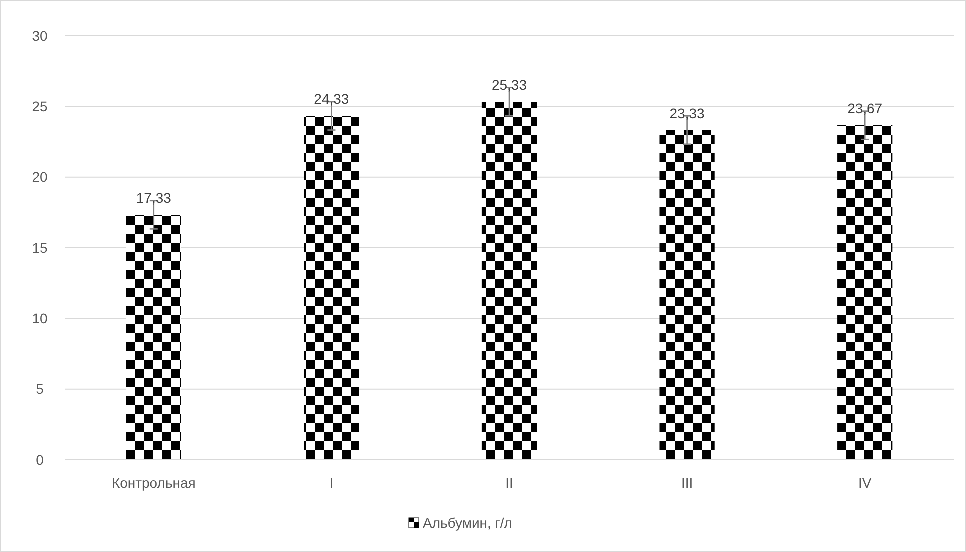 The height and width of the screenshot is (552, 966). What do you see at coordinates (40, 36) in the screenshot?
I see `y-tick-label: 30` at bounding box center [40, 36].